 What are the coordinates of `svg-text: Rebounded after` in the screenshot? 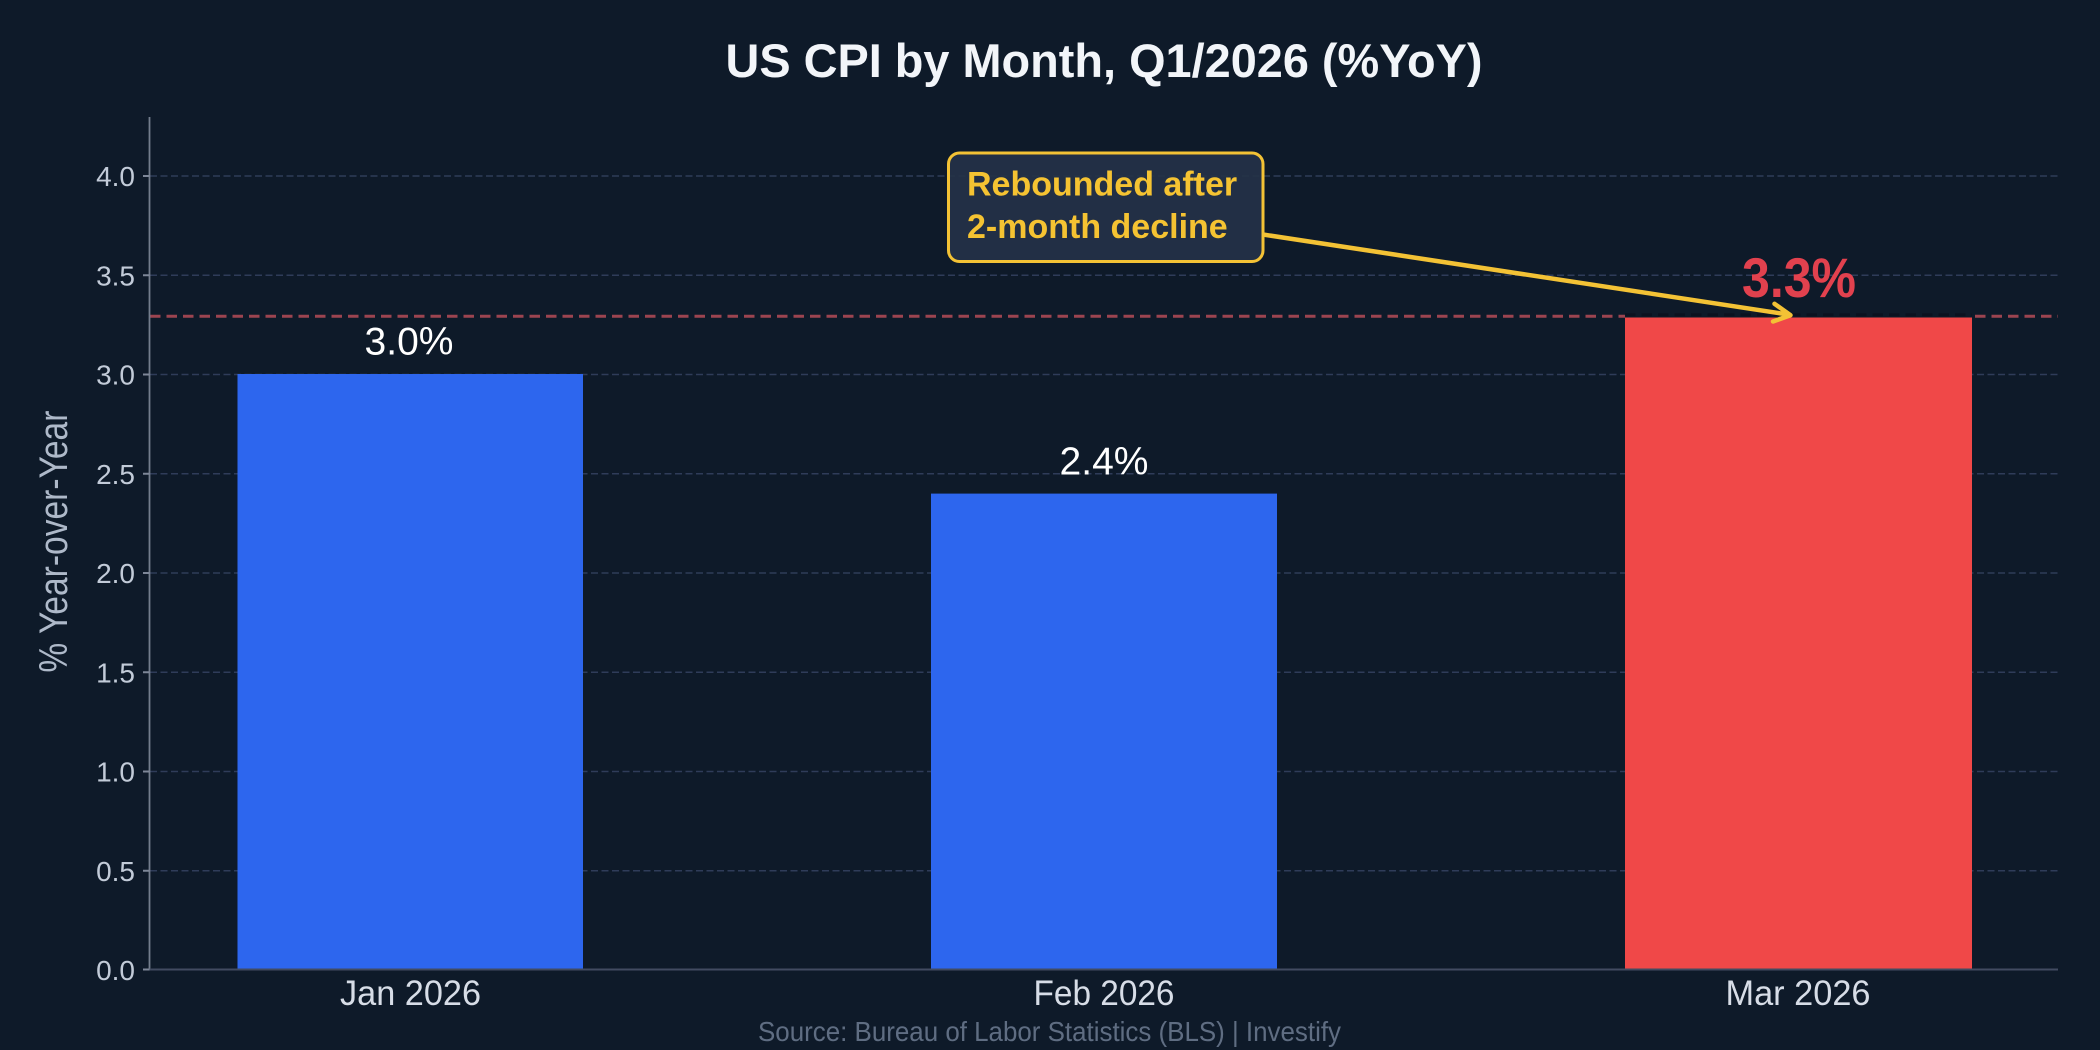 It's located at (1102, 185).